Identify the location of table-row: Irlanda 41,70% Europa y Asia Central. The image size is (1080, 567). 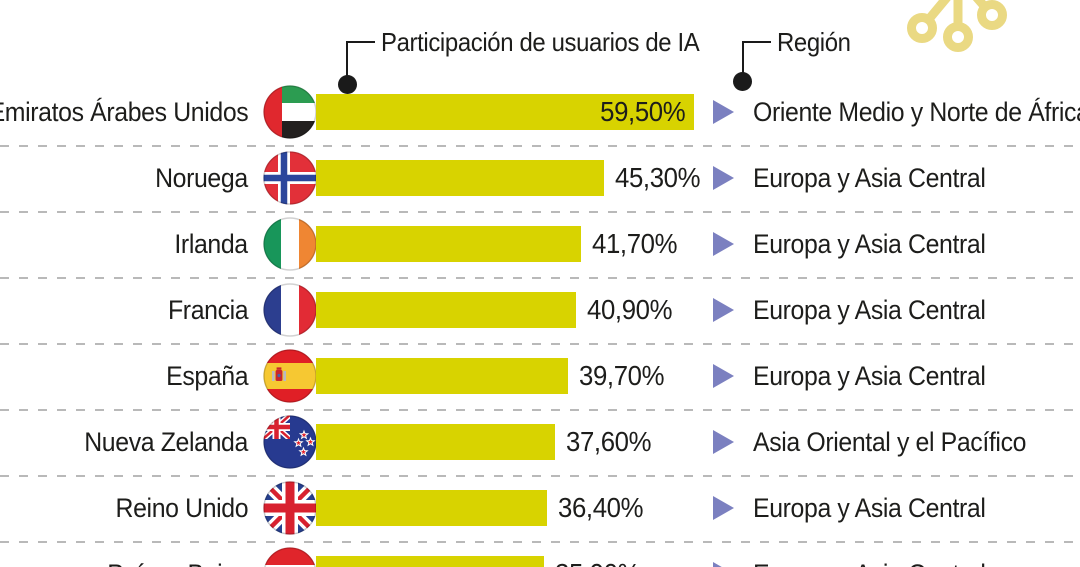
(540, 244).